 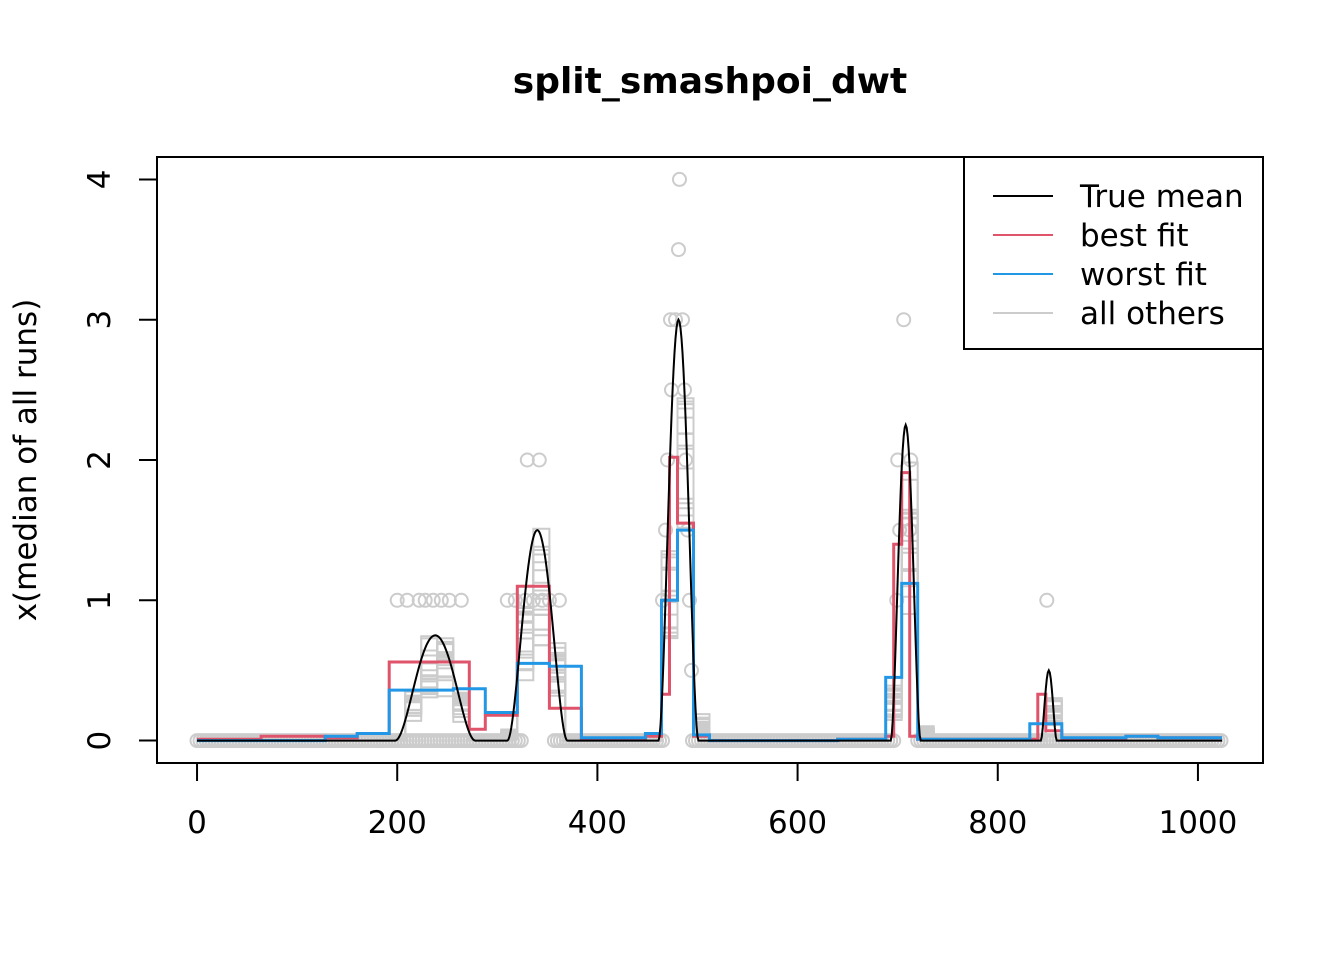 I want to click on legend-box, so click(x=1113, y=253).